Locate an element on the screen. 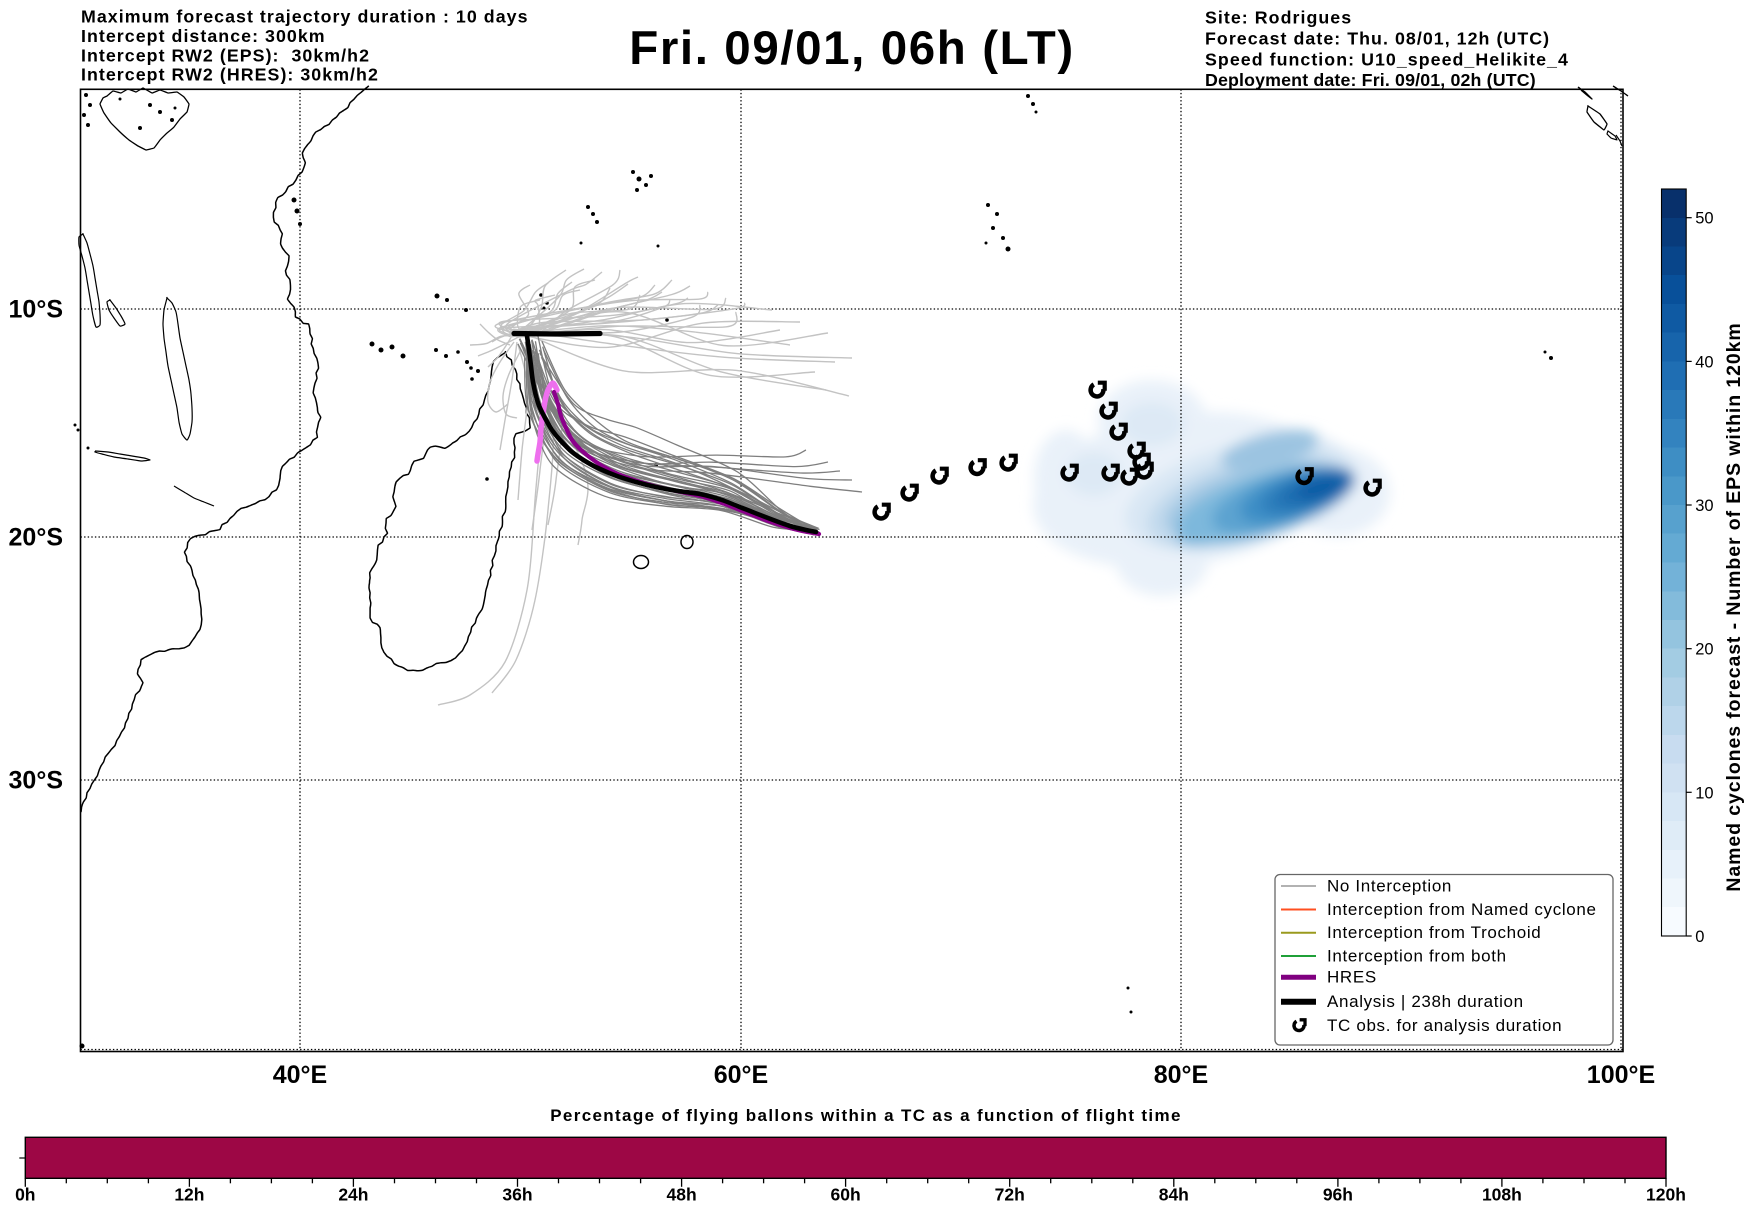 This screenshot has width=1752, height=1213. svg-text: Interception from both is located at coordinates (1417, 956).